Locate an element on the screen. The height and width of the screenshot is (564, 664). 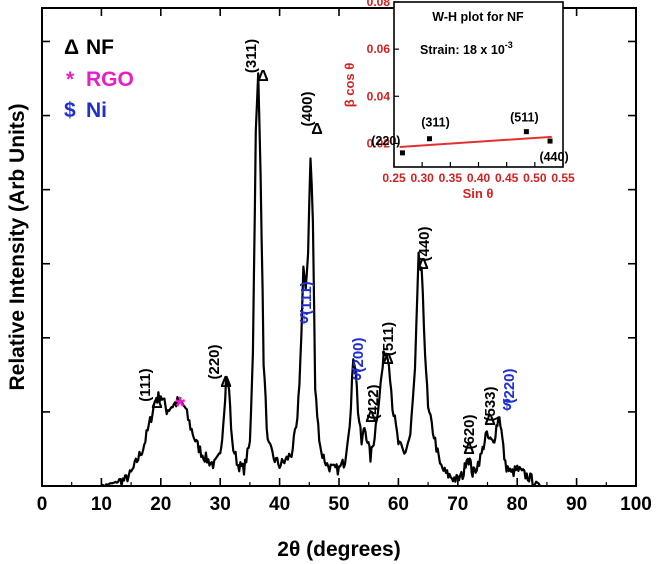
peak-label: (440) is located at coordinates (424, 243).